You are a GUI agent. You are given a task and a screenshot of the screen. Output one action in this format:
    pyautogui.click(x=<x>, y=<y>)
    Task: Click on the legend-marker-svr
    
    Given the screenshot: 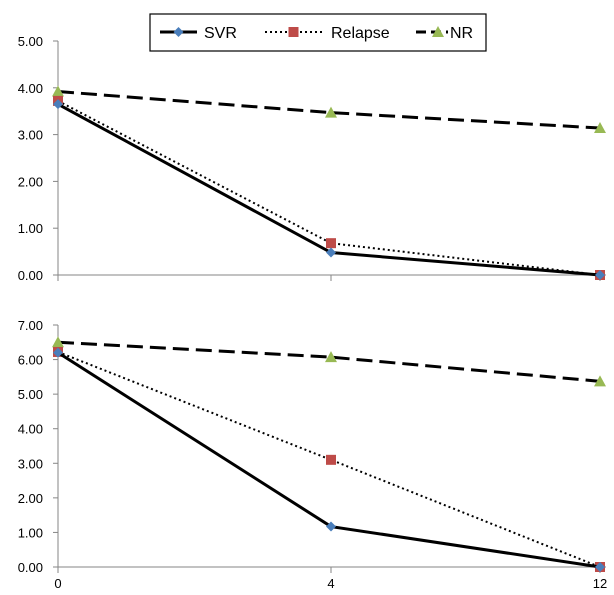 What is the action you would take?
    pyautogui.click(x=178, y=32)
    